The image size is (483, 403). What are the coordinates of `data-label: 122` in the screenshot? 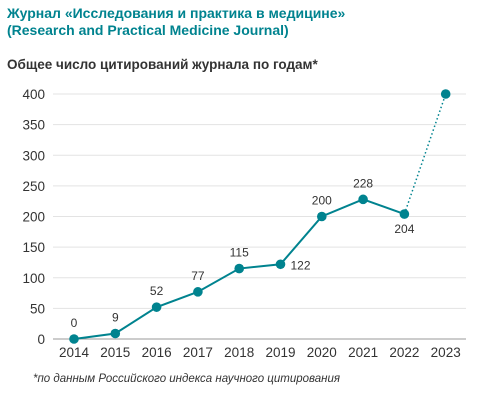 It's located at (301, 265).